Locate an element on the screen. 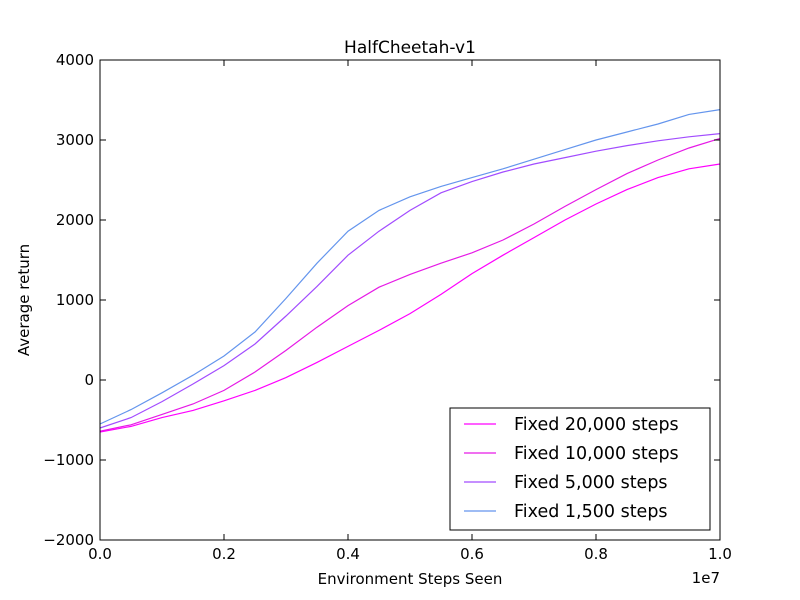  x-tick-label: 1.0 is located at coordinates (720, 554).